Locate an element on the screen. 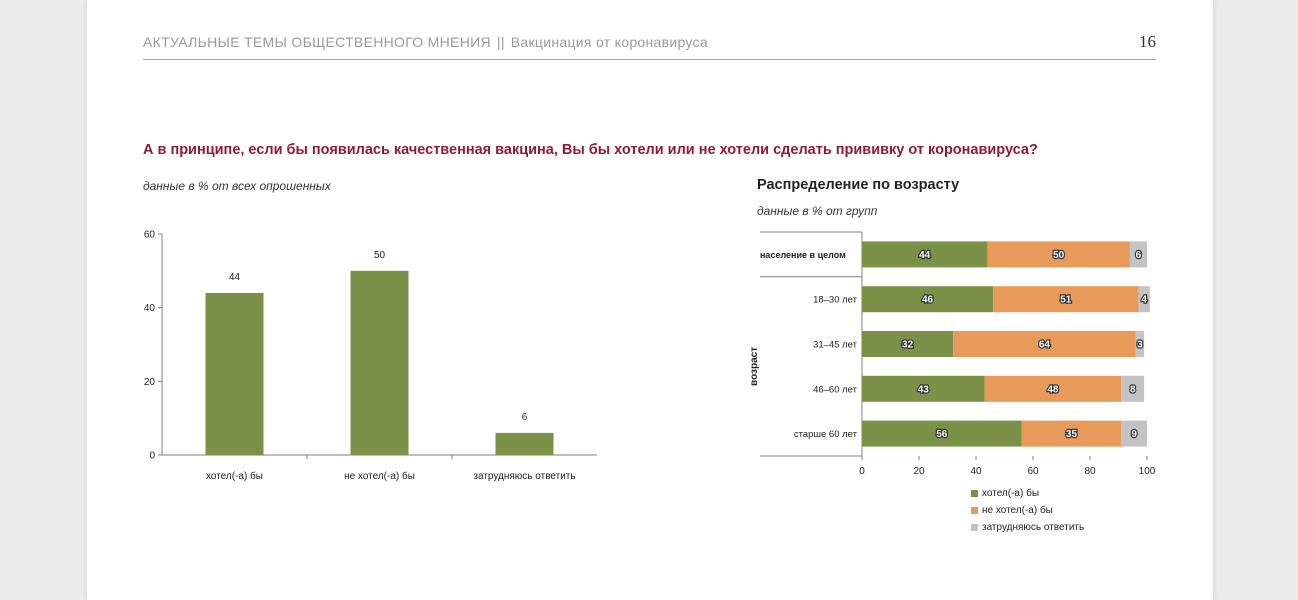  x-tick-label: 80 is located at coordinates (1090, 471).